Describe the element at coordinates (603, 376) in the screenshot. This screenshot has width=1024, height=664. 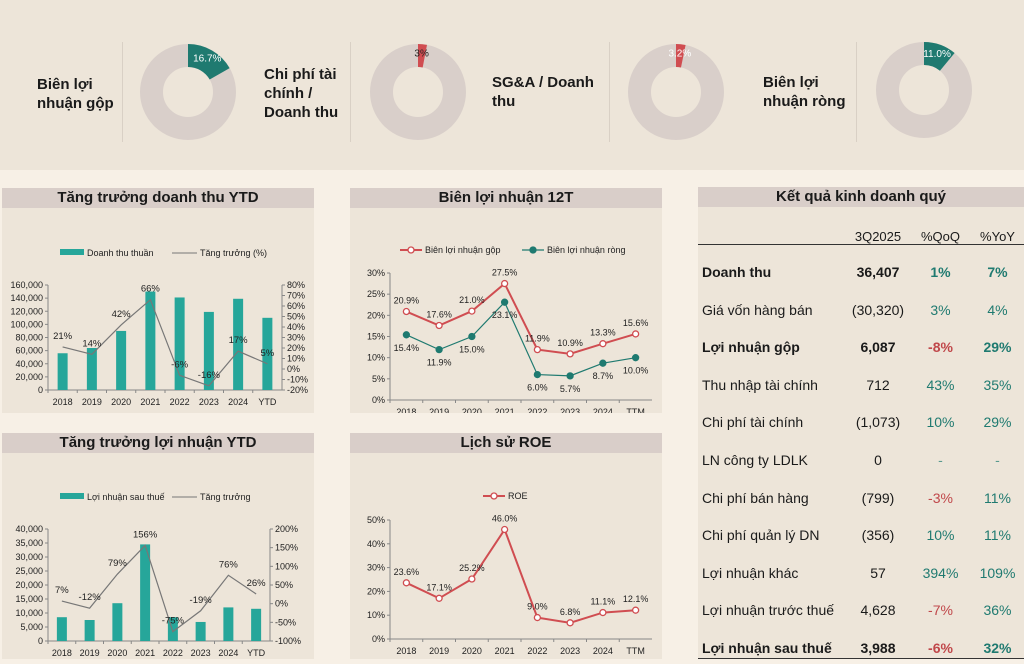
I see `data-label: 8.7%` at that location.